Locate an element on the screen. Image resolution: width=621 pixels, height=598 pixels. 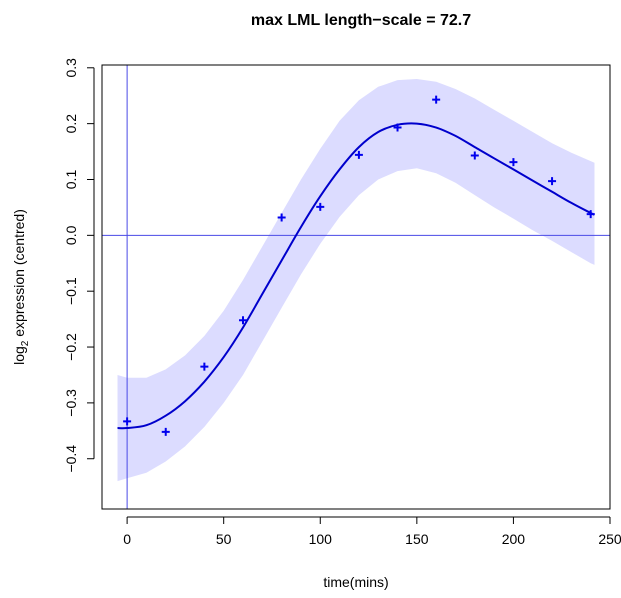
y-tick-label: −0.4 is located at coordinates (71, 459).